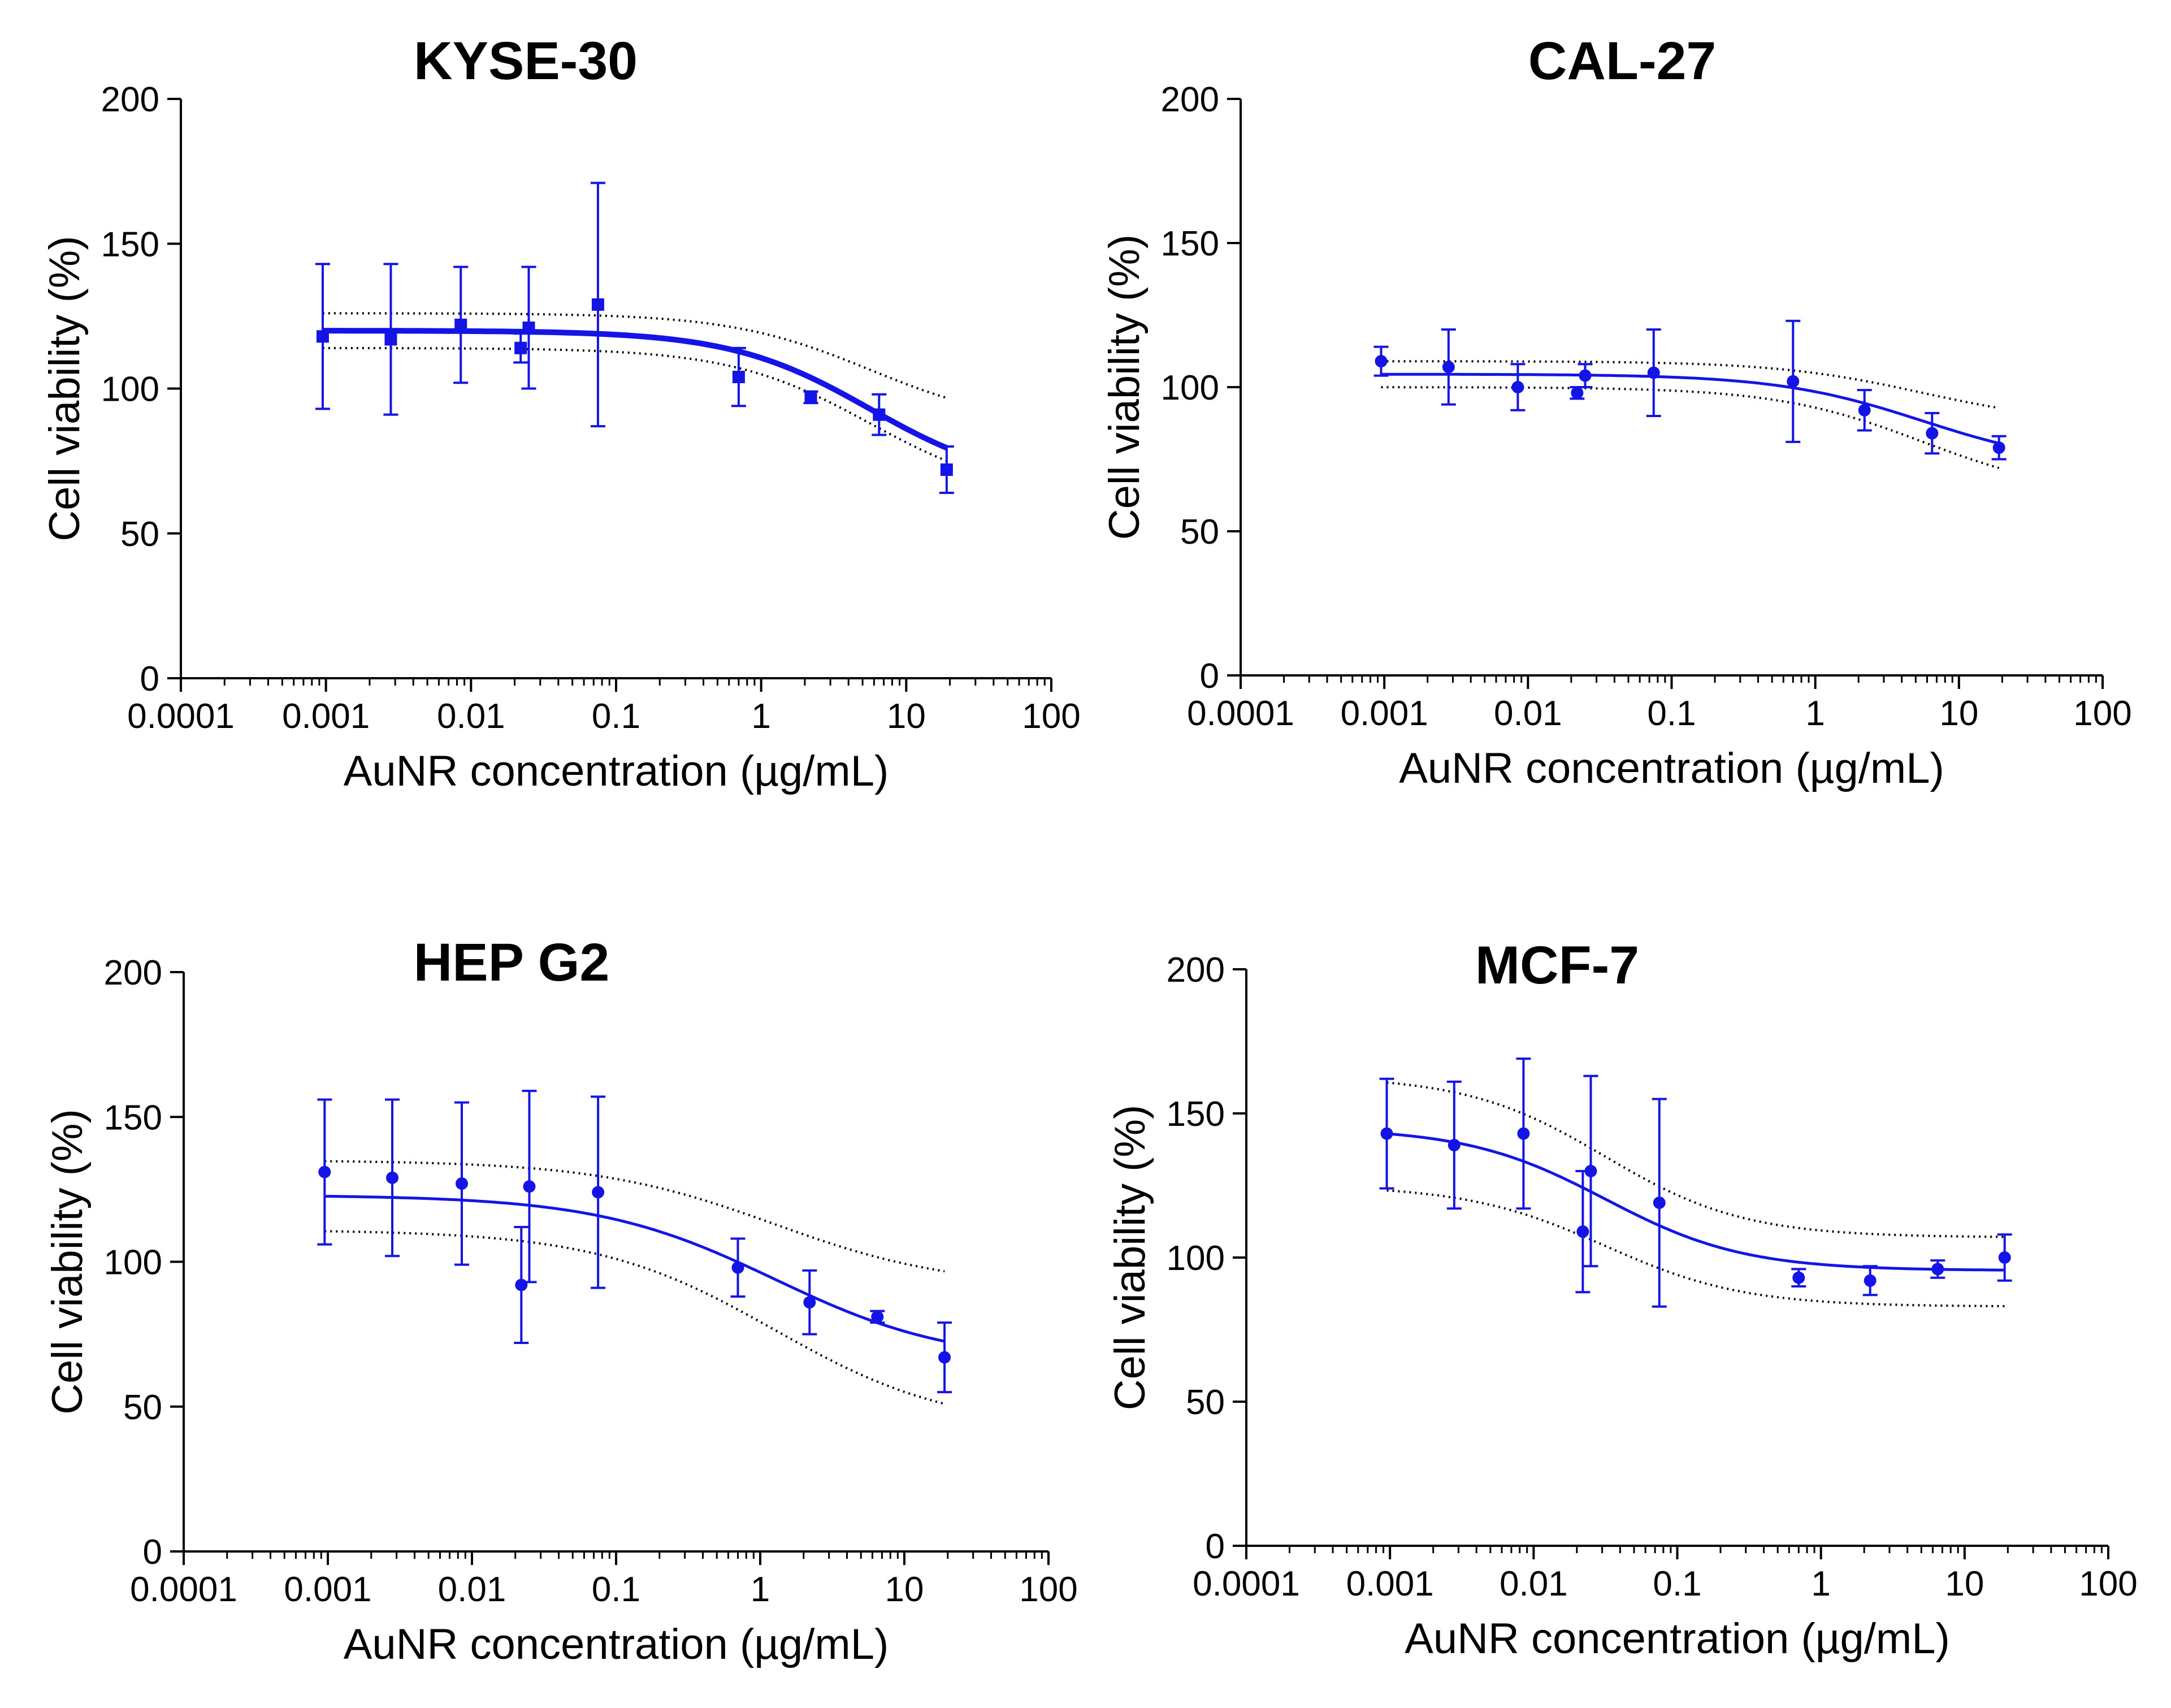 This screenshot has width=2171, height=1708. Describe the element at coordinates (512, 963) in the screenshot. I see `chart-title: HEP G2` at that location.